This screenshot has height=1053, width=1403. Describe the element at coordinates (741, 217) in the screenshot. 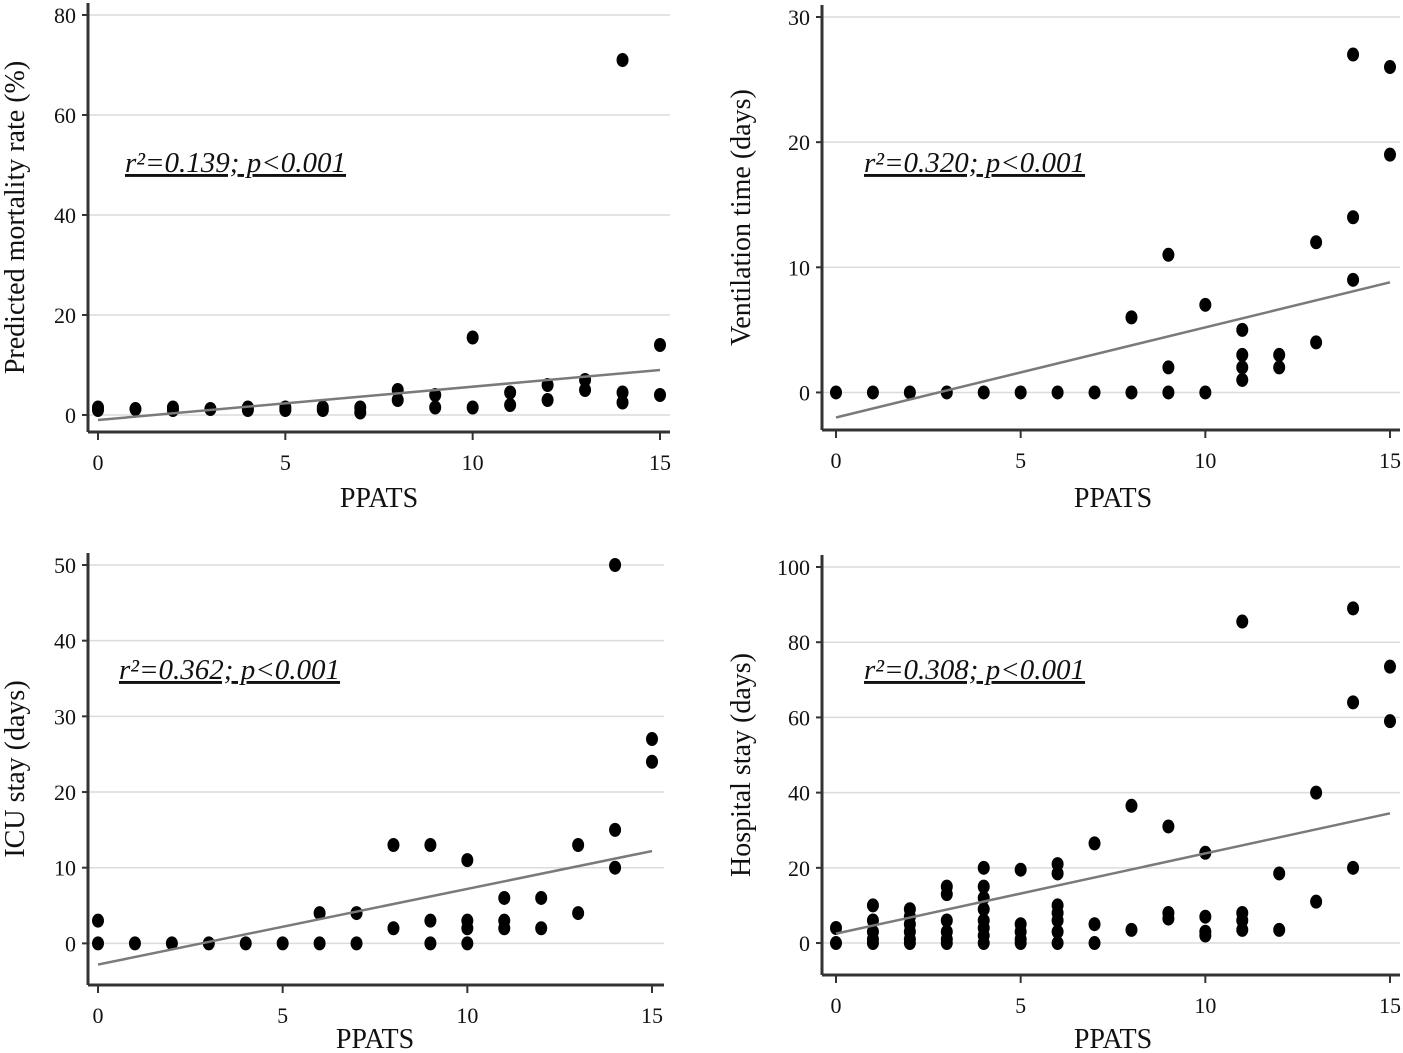

I see `y-axis-label: Ventilation time (days)` at that location.